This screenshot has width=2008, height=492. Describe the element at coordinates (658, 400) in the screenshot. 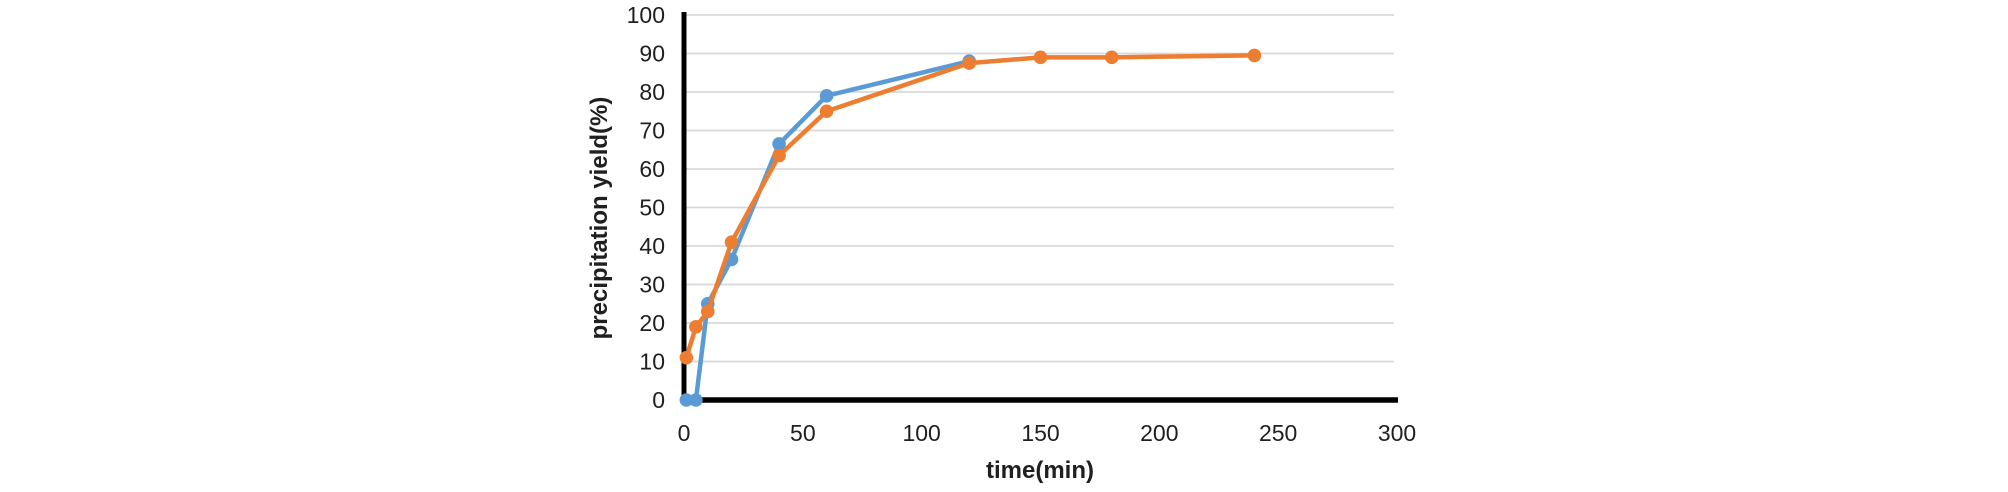

I see `y-tick-label: 0` at that location.